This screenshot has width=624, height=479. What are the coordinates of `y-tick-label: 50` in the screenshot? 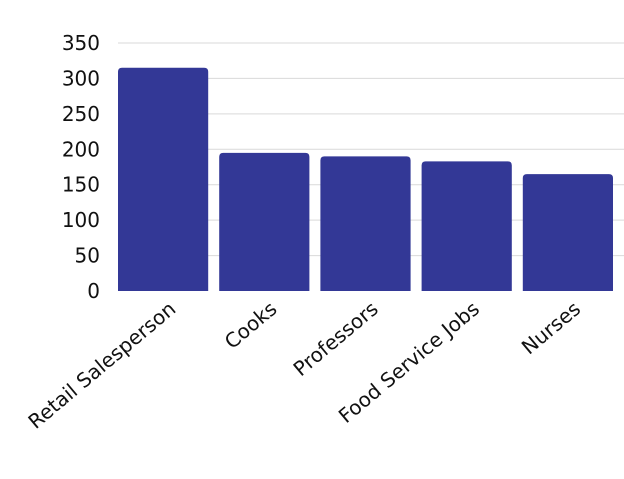 It's located at (87, 256).